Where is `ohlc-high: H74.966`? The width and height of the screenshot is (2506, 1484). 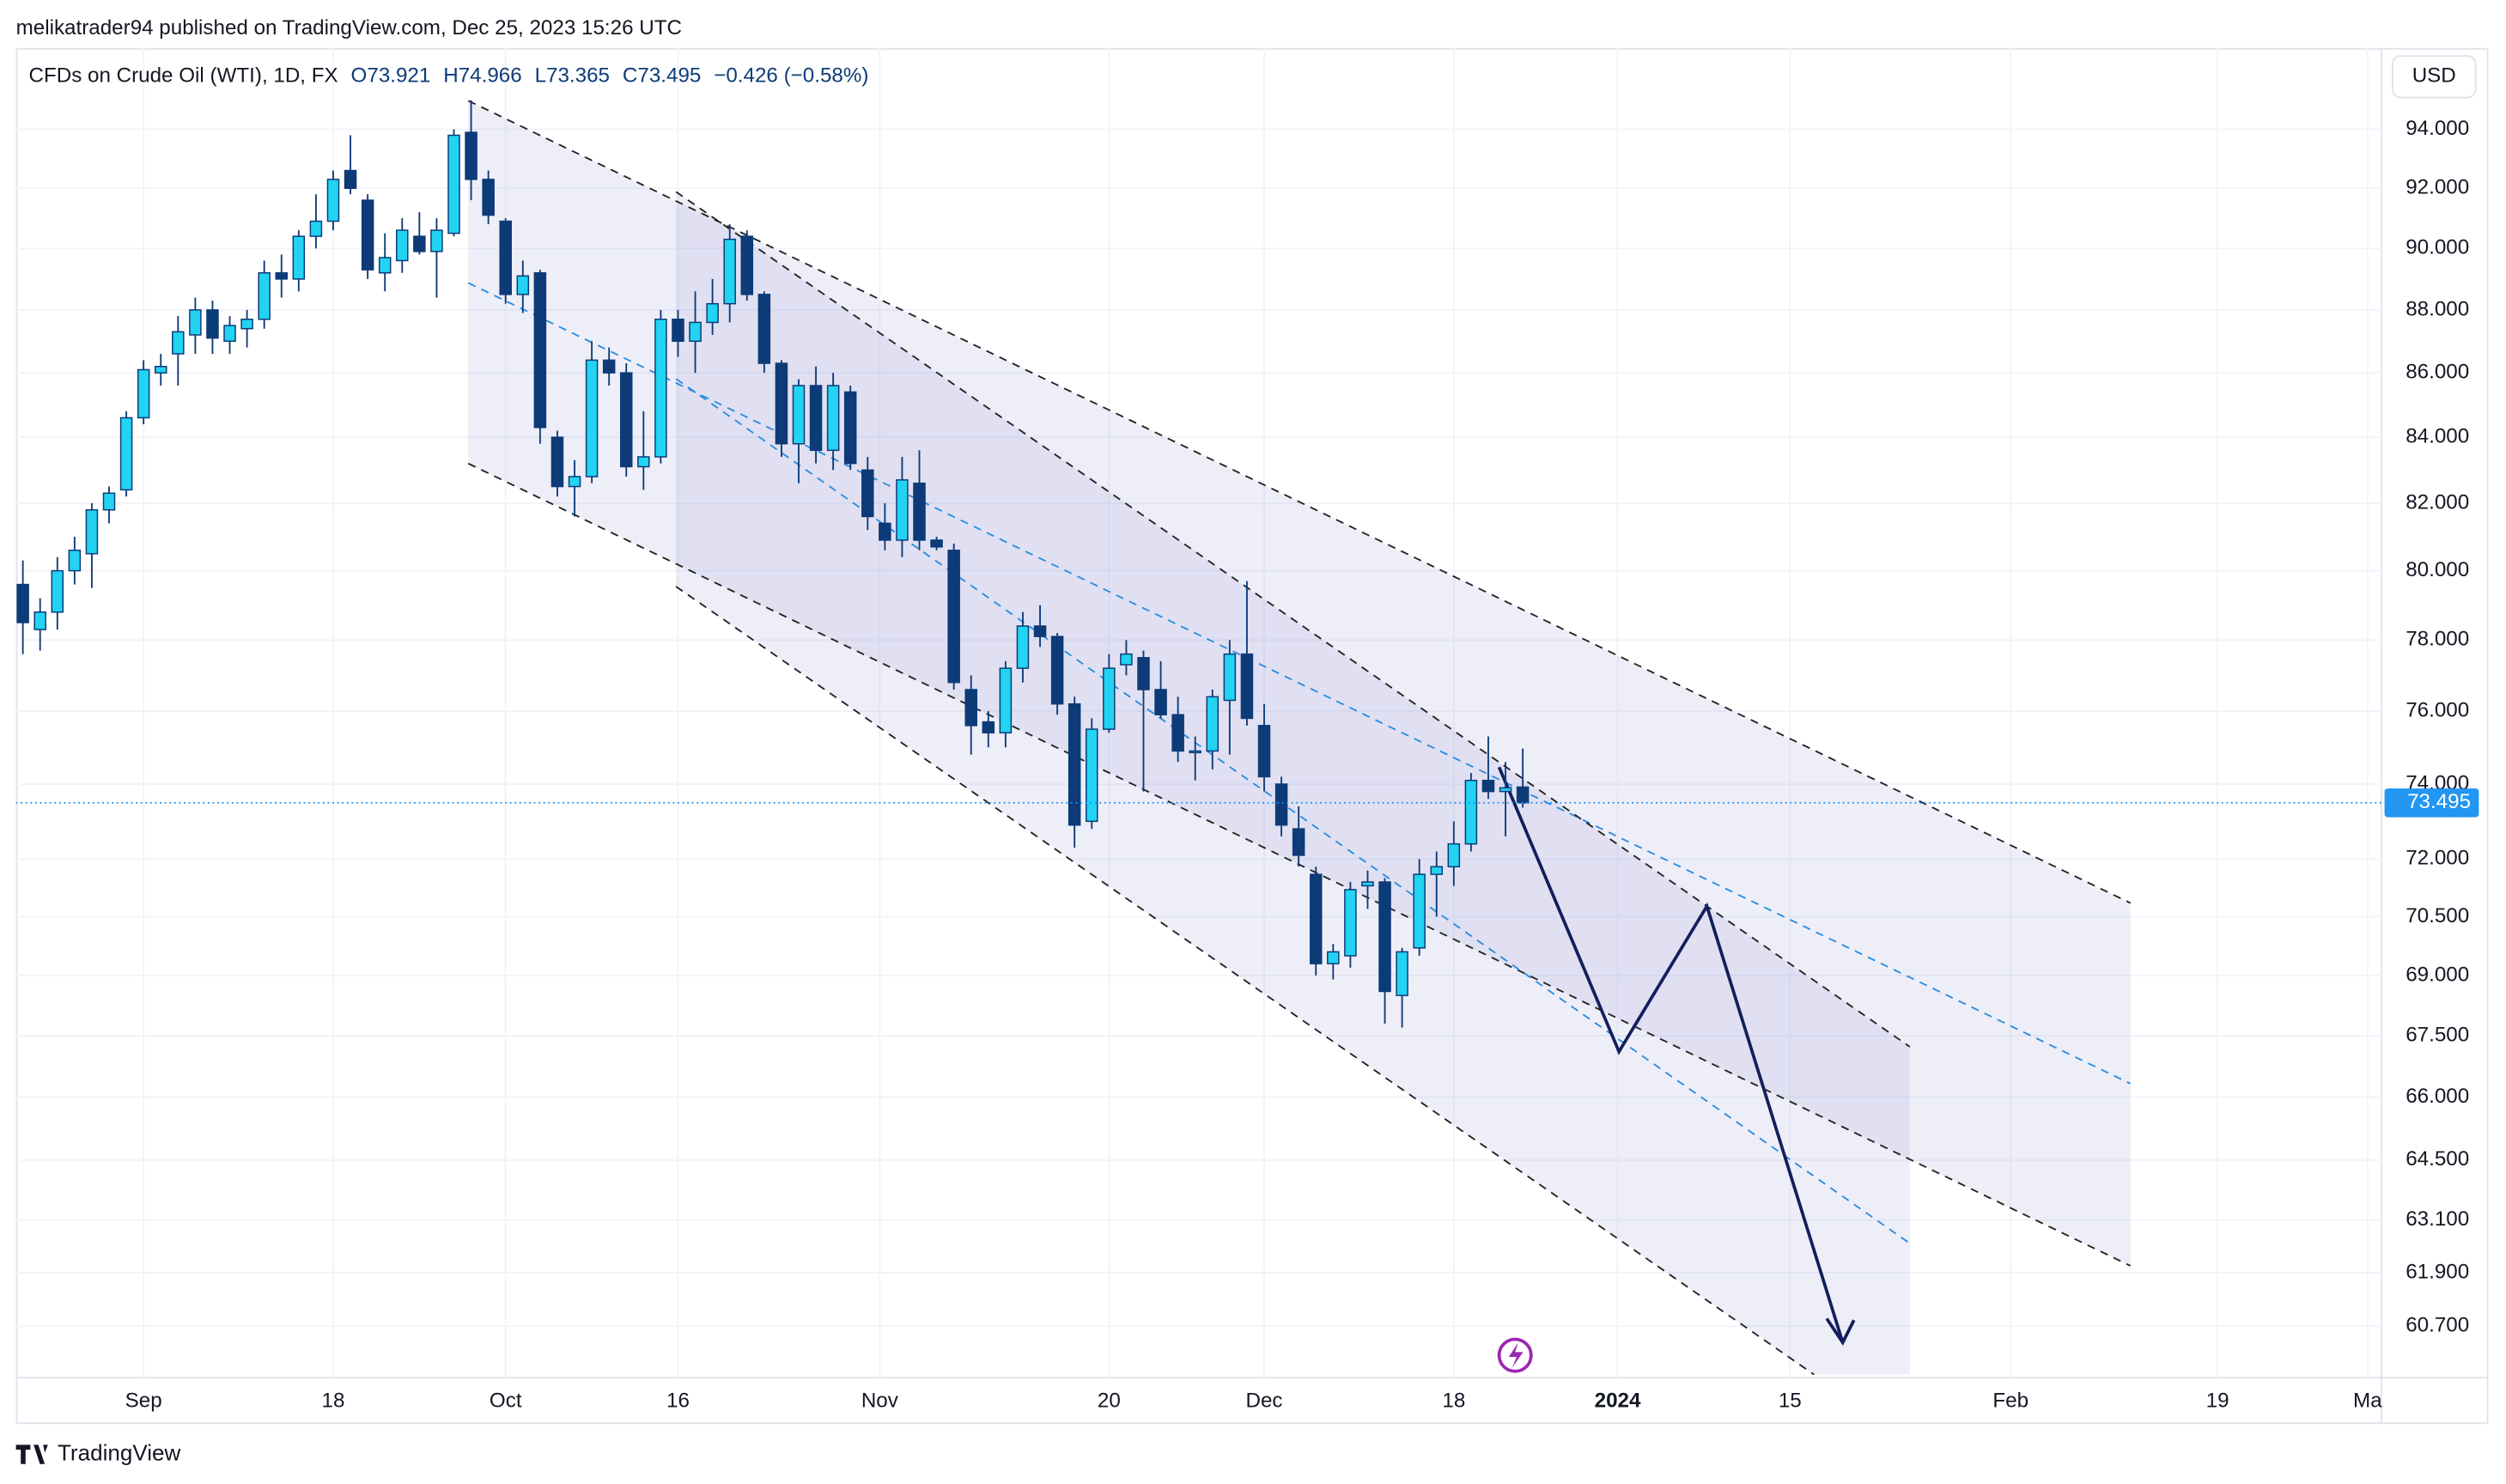 ohlc-high: H74.966 is located at coordinates (482, 76).